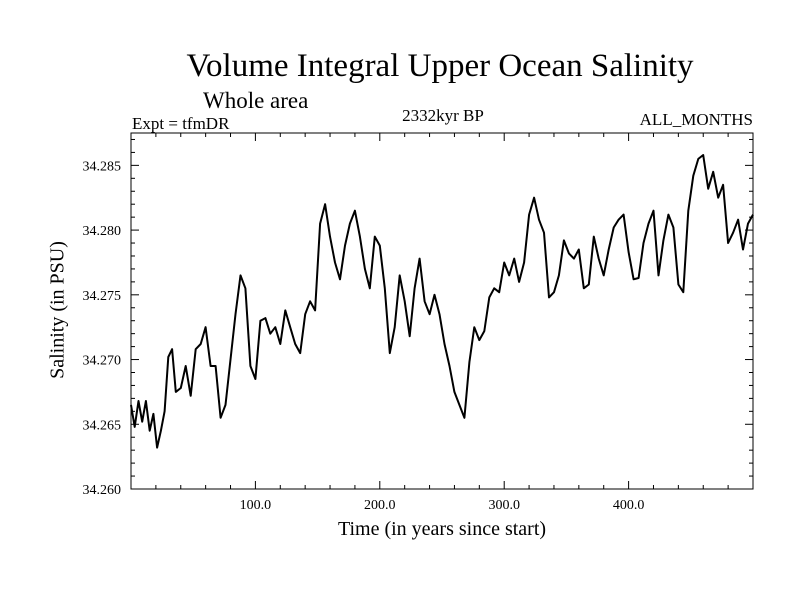  What do you see at coordinates (443, 115) in the screenshot?
I see `period-label: 2332kyr BP` at bounding box center [443, 115].